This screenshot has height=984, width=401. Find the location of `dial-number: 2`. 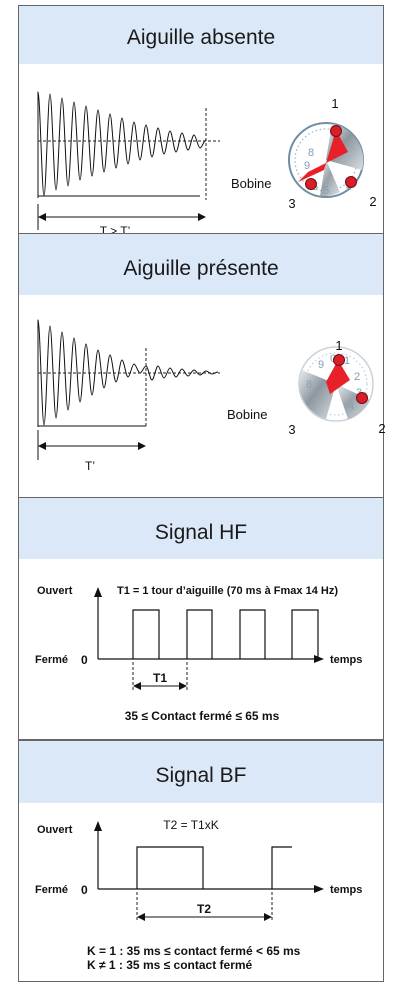

dial-number: 2 is located at coordinates (357, 377).